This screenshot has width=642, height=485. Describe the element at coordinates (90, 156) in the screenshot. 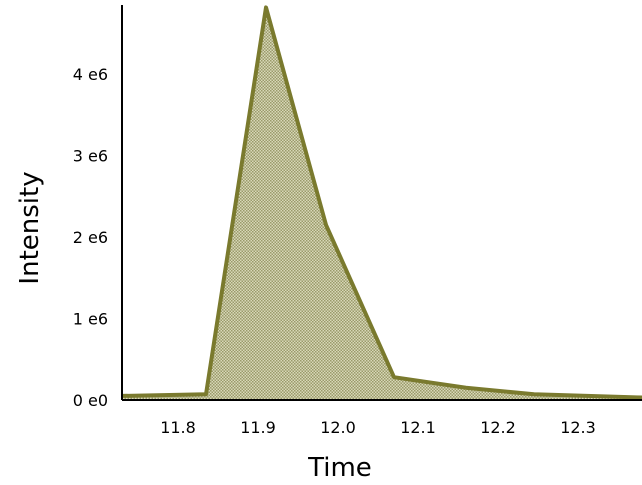

I see `y-tick-label: 3 e6` at that location.